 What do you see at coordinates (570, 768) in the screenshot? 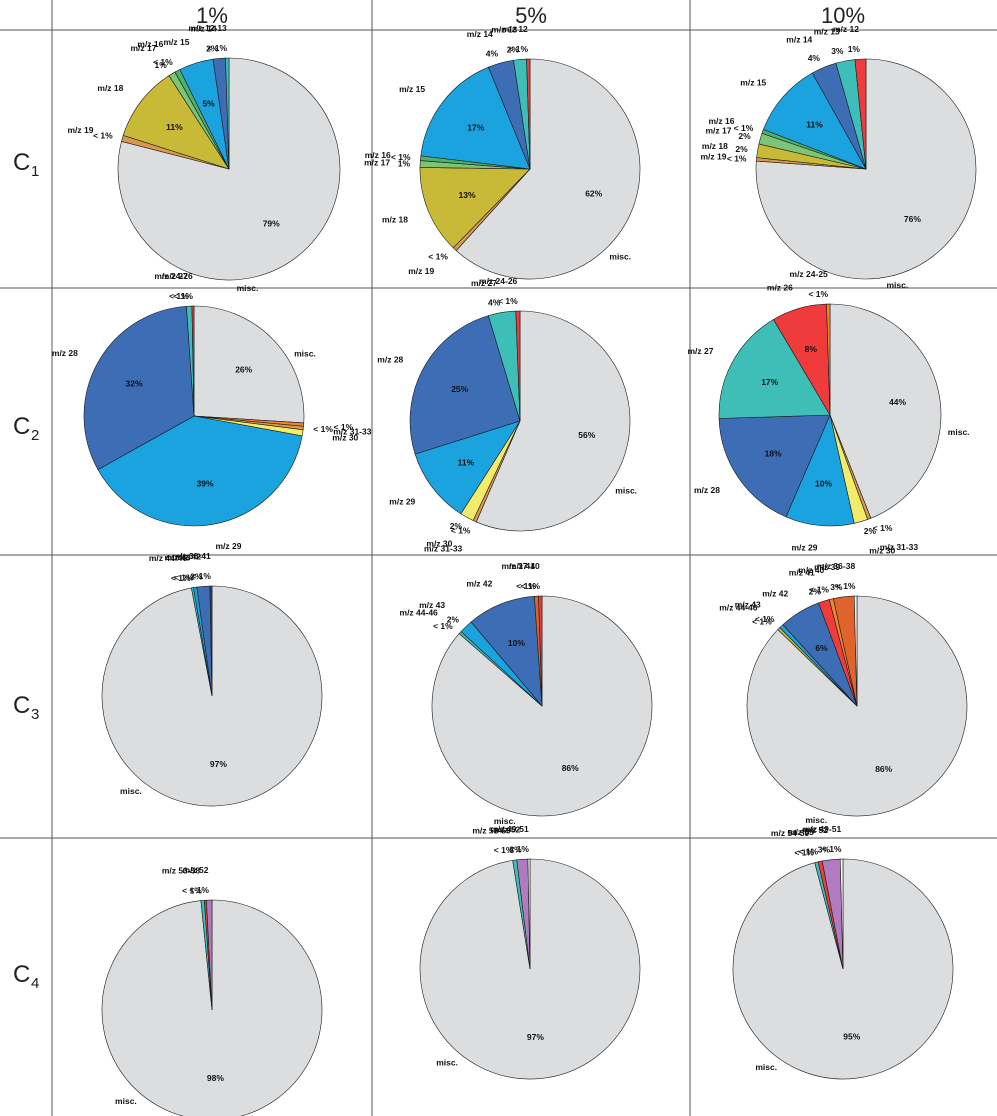
I see `pie-pct-label: 86%` at bounding box center [570, 768].